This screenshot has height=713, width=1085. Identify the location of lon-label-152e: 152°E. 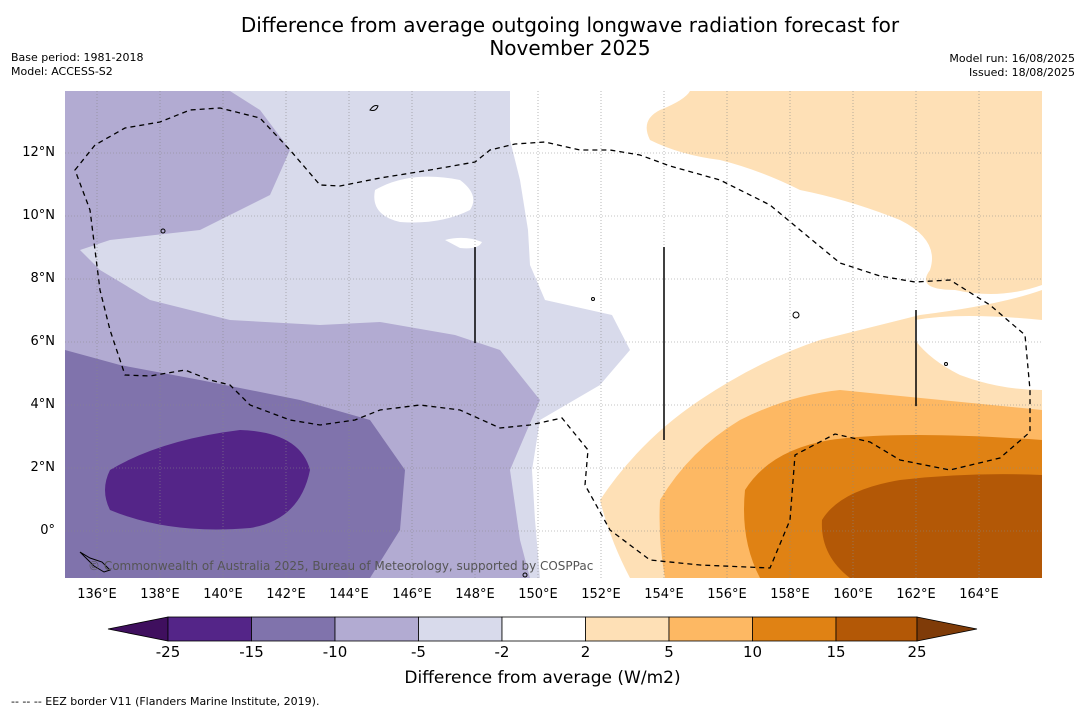
(601, 594).